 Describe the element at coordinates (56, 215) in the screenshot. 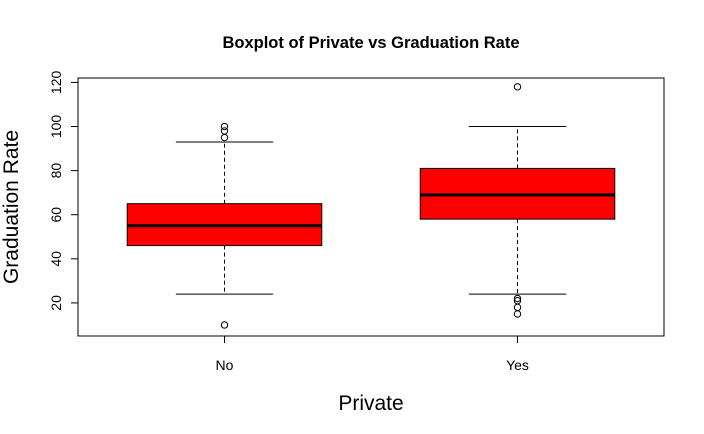

I see `y-tick-label: 60` at that location.